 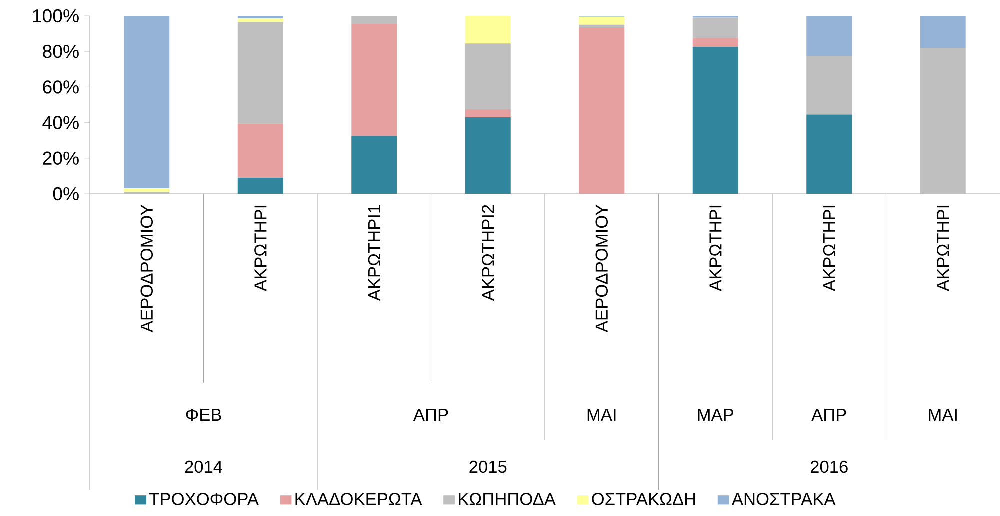 I want to click on text: 2014, so click(x=204, y=467).